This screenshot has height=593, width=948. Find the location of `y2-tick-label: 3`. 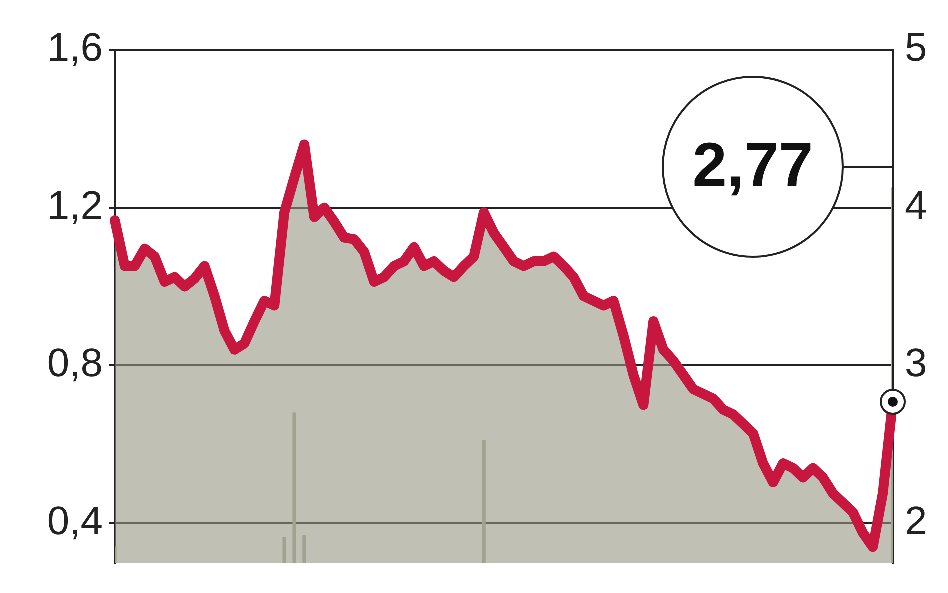

y2-tick-label: 3 is located at coordinates (916, 364).